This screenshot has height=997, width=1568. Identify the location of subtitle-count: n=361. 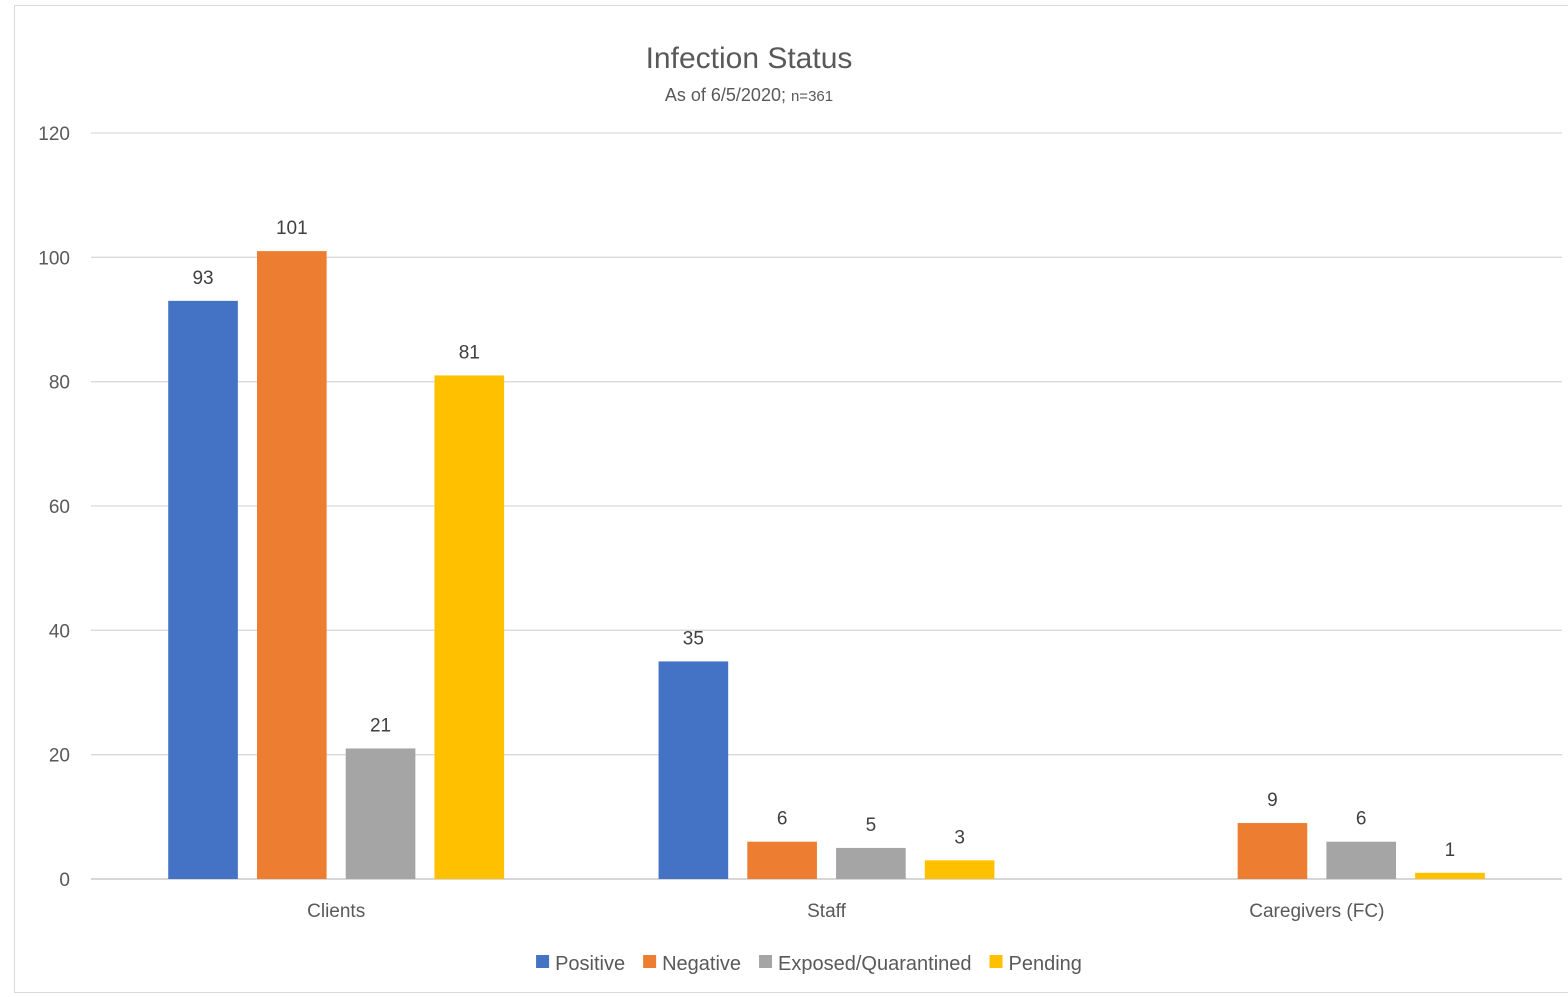
(812, 96).